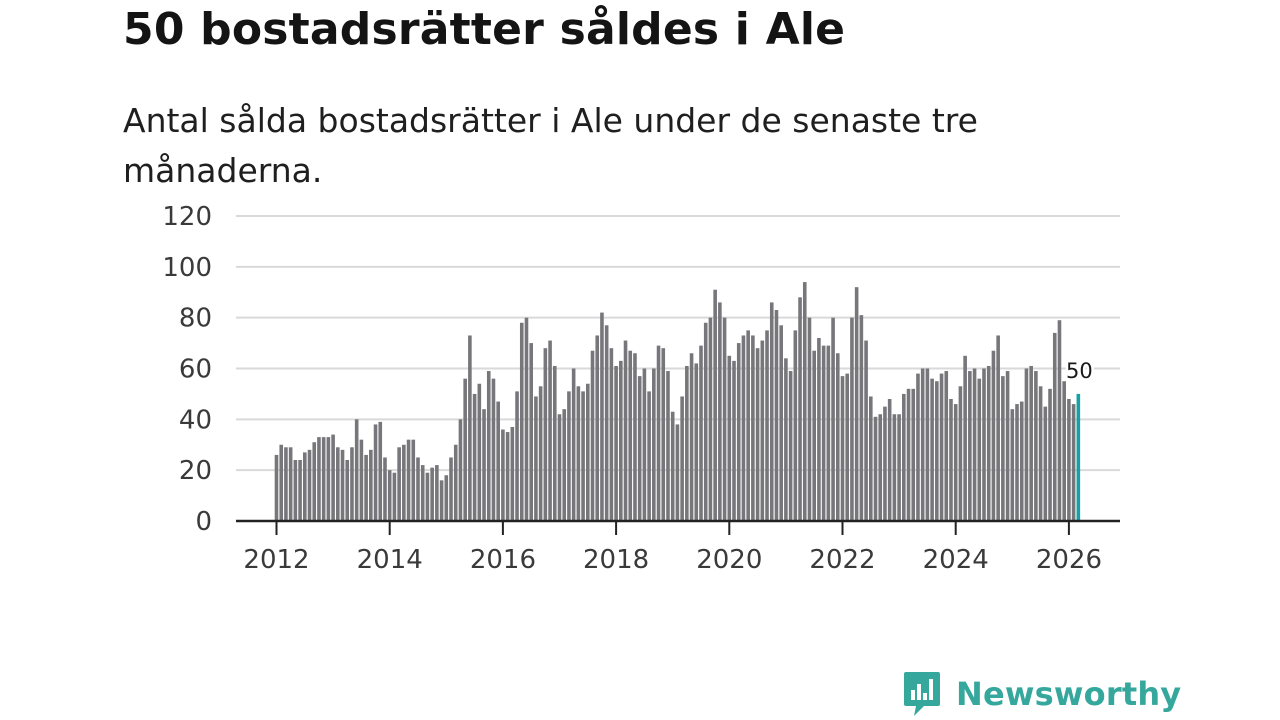 This screenshot has height=720, width=1280. What do you see at coordinates (484, 29) in the screenshot?
I see `chart-title: 50 bostadsrätter såldes i Ale` at bounding box center [484, 29].